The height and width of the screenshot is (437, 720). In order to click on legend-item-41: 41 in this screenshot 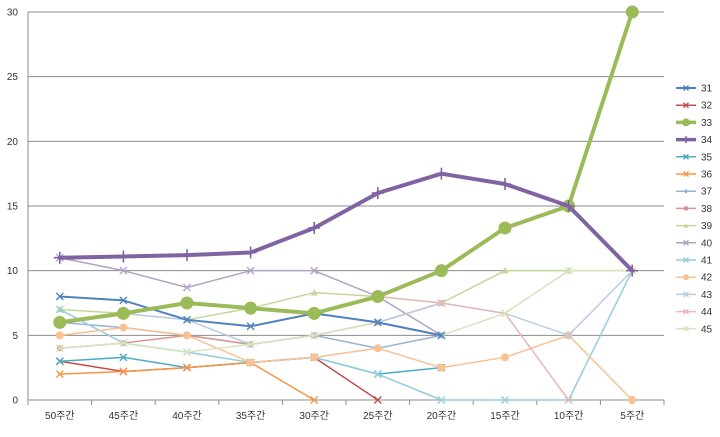, I will do `click(694, 261)`.